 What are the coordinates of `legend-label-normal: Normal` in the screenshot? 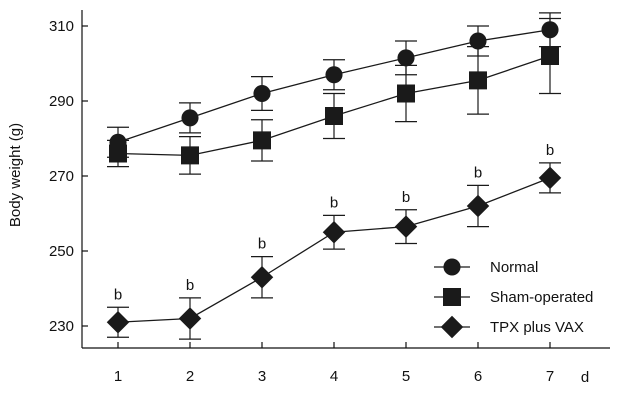 It's located at (514, 267).